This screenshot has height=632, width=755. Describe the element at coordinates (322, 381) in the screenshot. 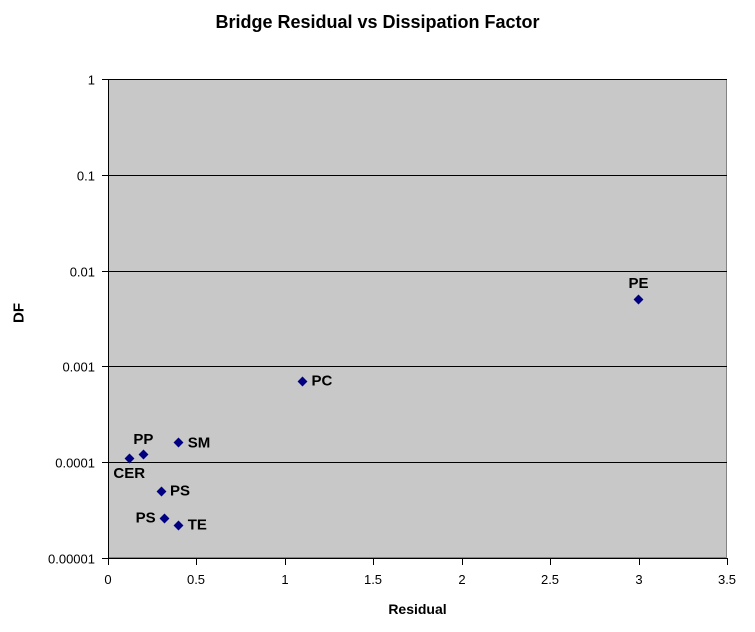

I see `data-point-label: PC` at that location.